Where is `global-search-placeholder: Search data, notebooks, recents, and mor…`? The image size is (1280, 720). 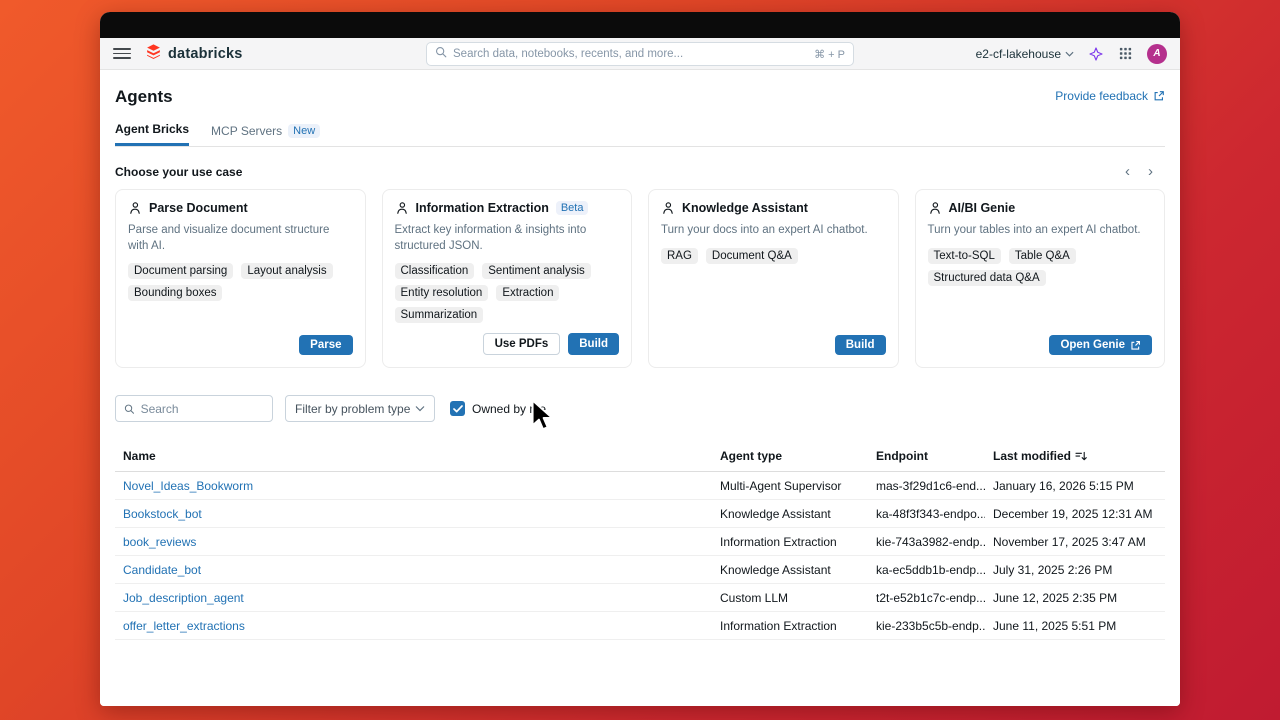
global-search-placeholder: Search data, notebooks, recents, and mor… is located at coordinates (568, 54).